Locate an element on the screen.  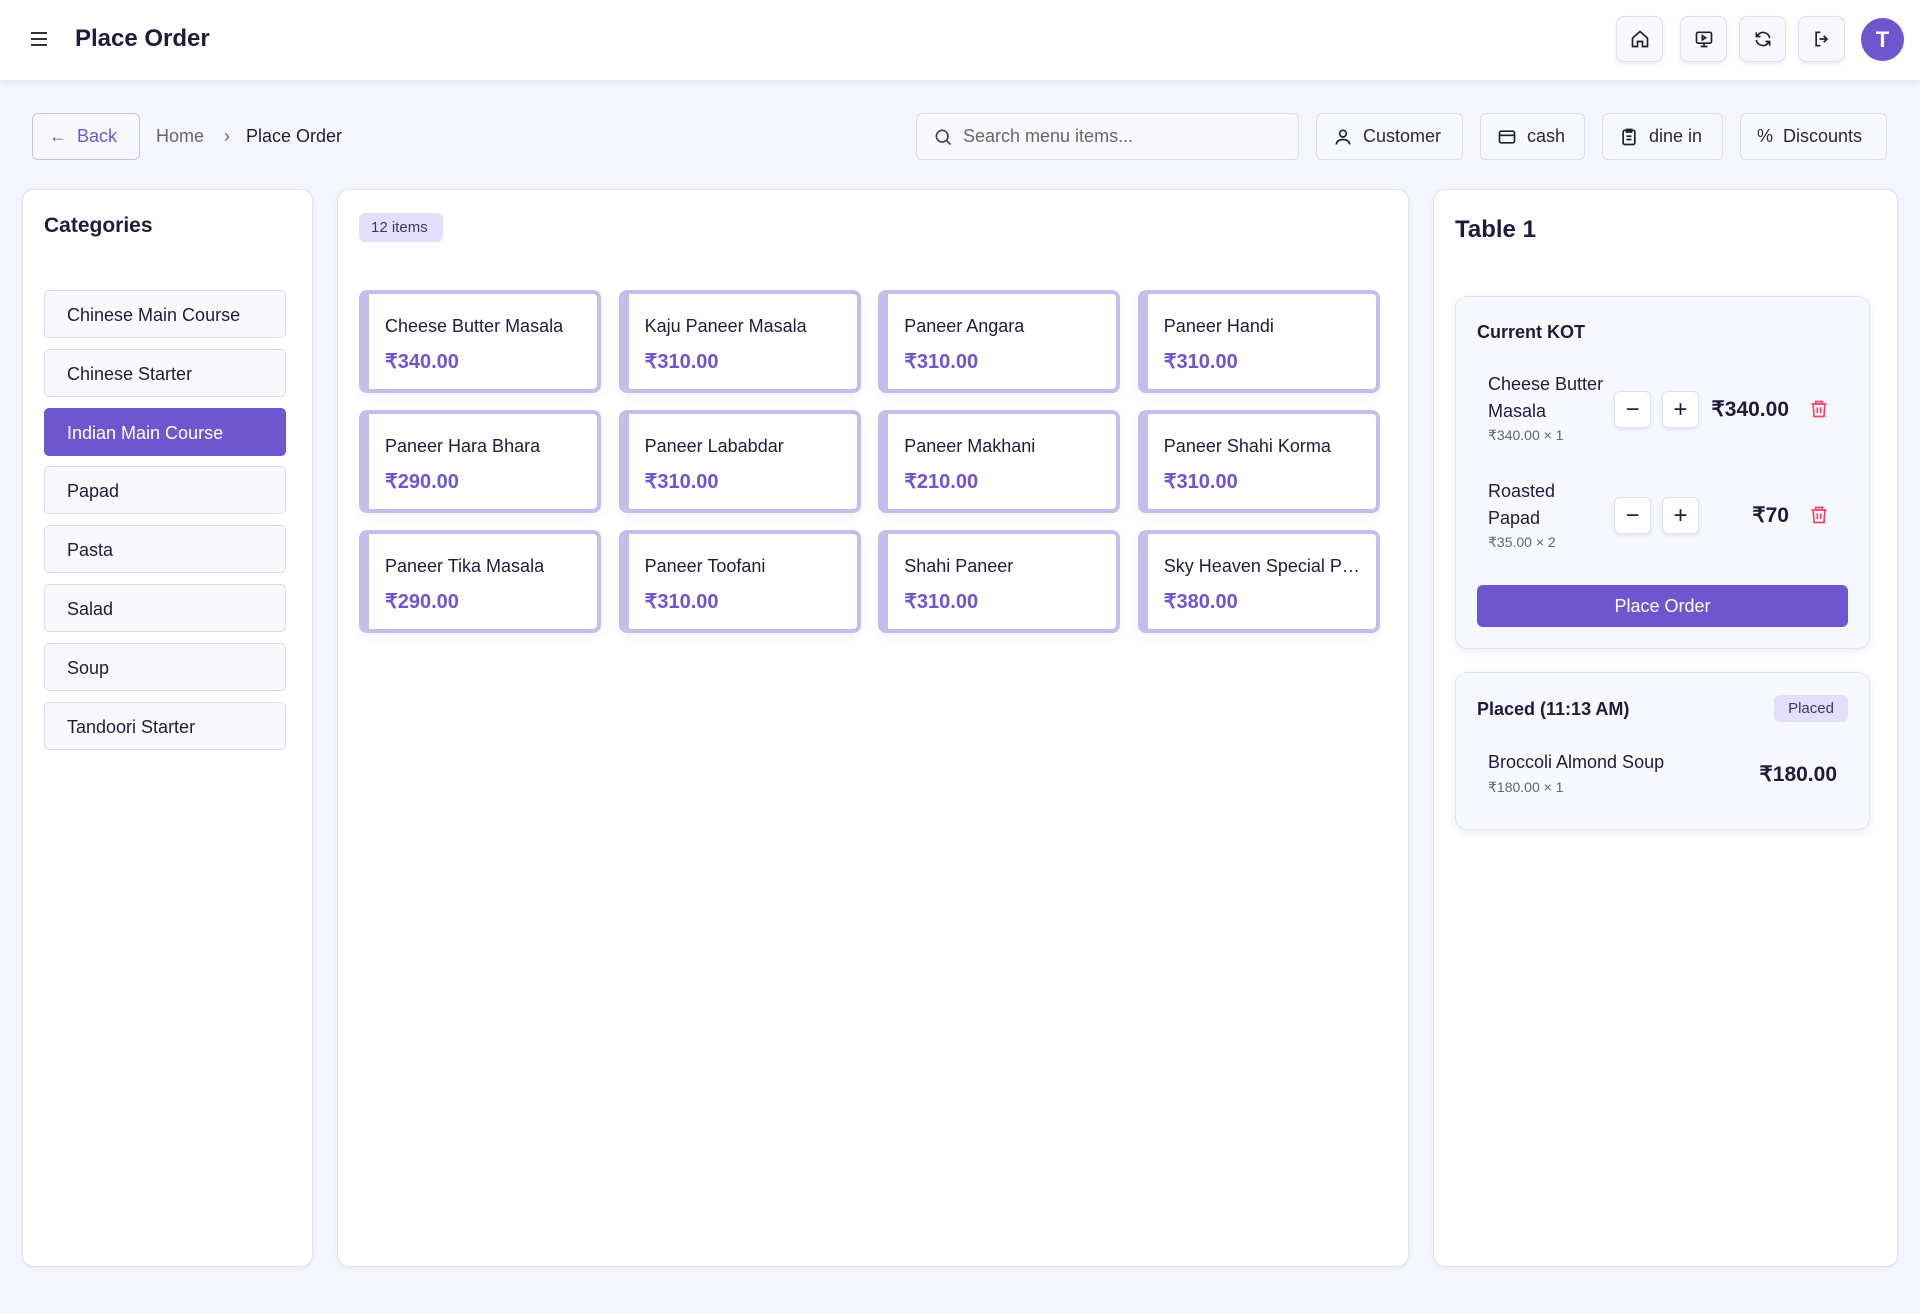
menu-item-name: Shahi Paneer is located at coordinates (959, 566).